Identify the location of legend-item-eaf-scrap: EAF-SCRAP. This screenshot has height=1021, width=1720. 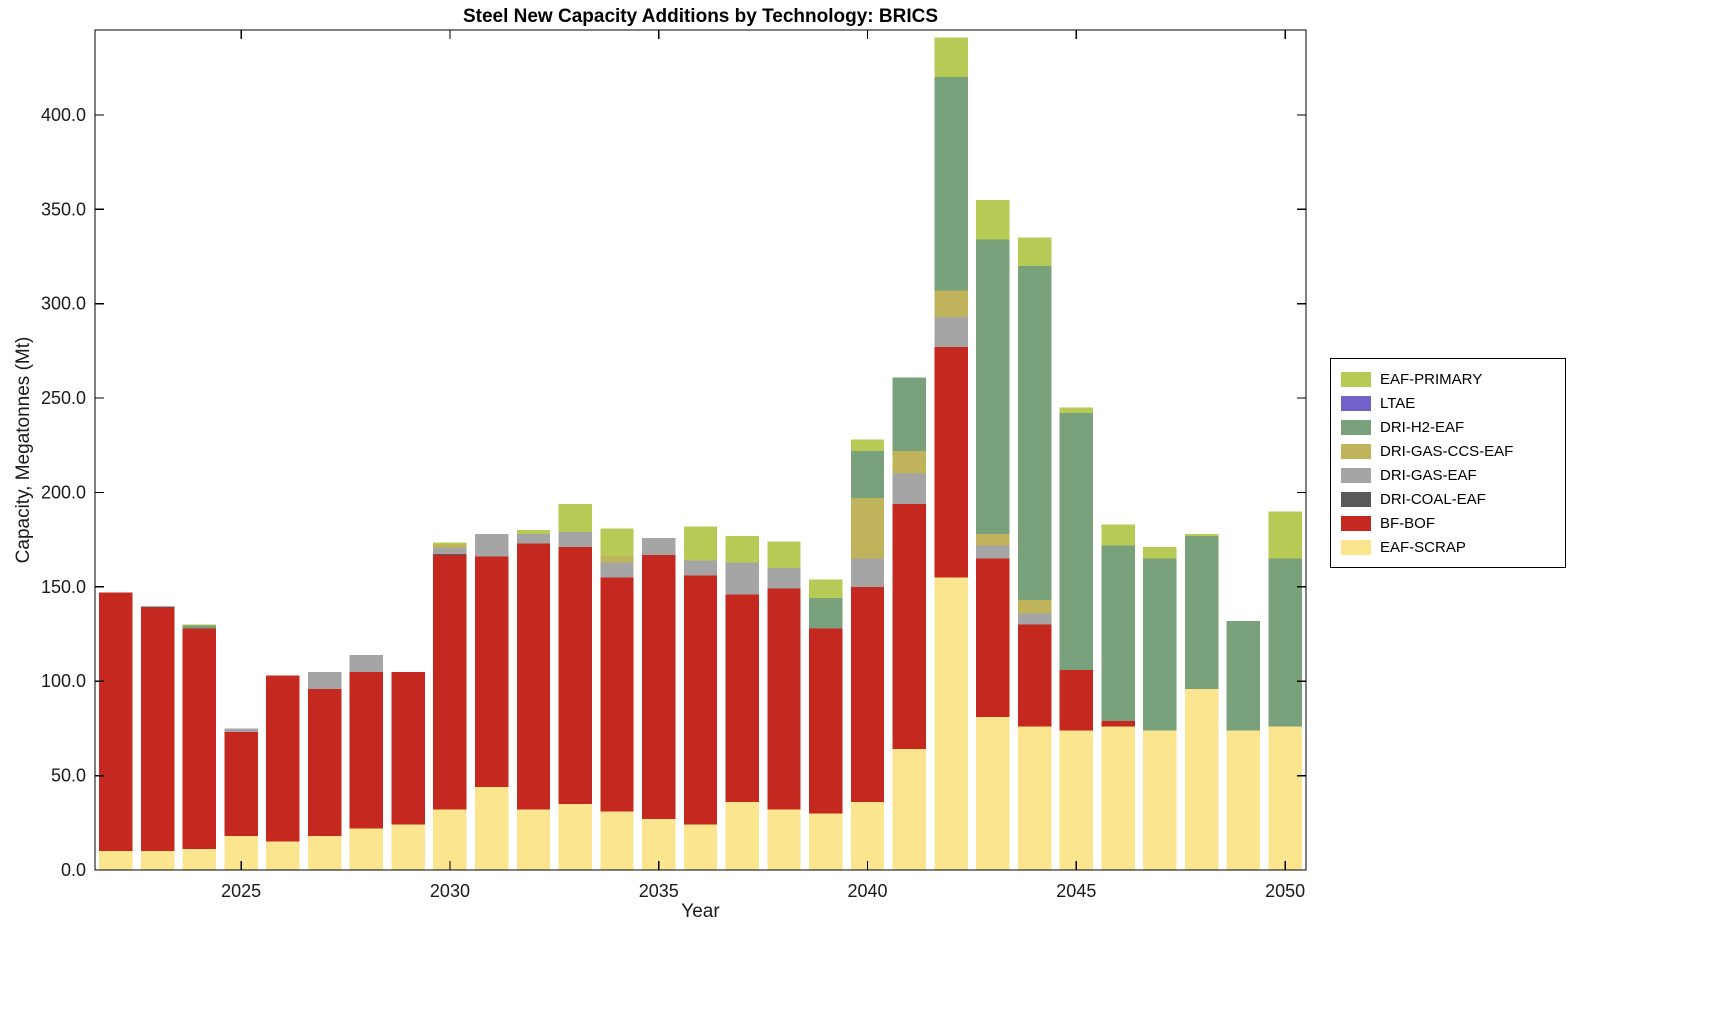
(1447, 547).